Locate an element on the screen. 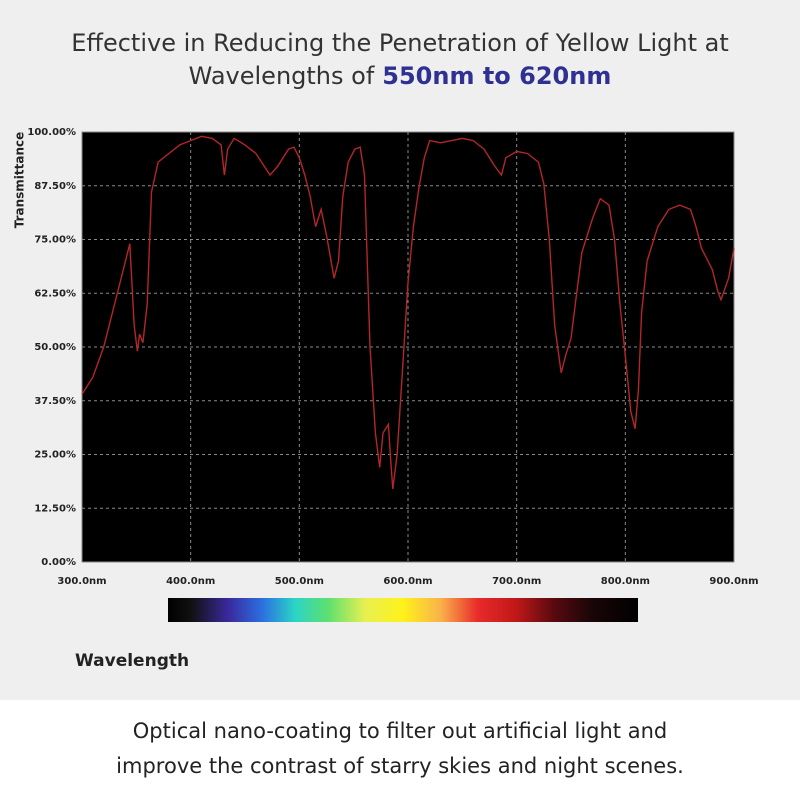 This screenshot has width=800, height=804. title-highlight: 550nm to 620nm is located at coordinates (496, 76).